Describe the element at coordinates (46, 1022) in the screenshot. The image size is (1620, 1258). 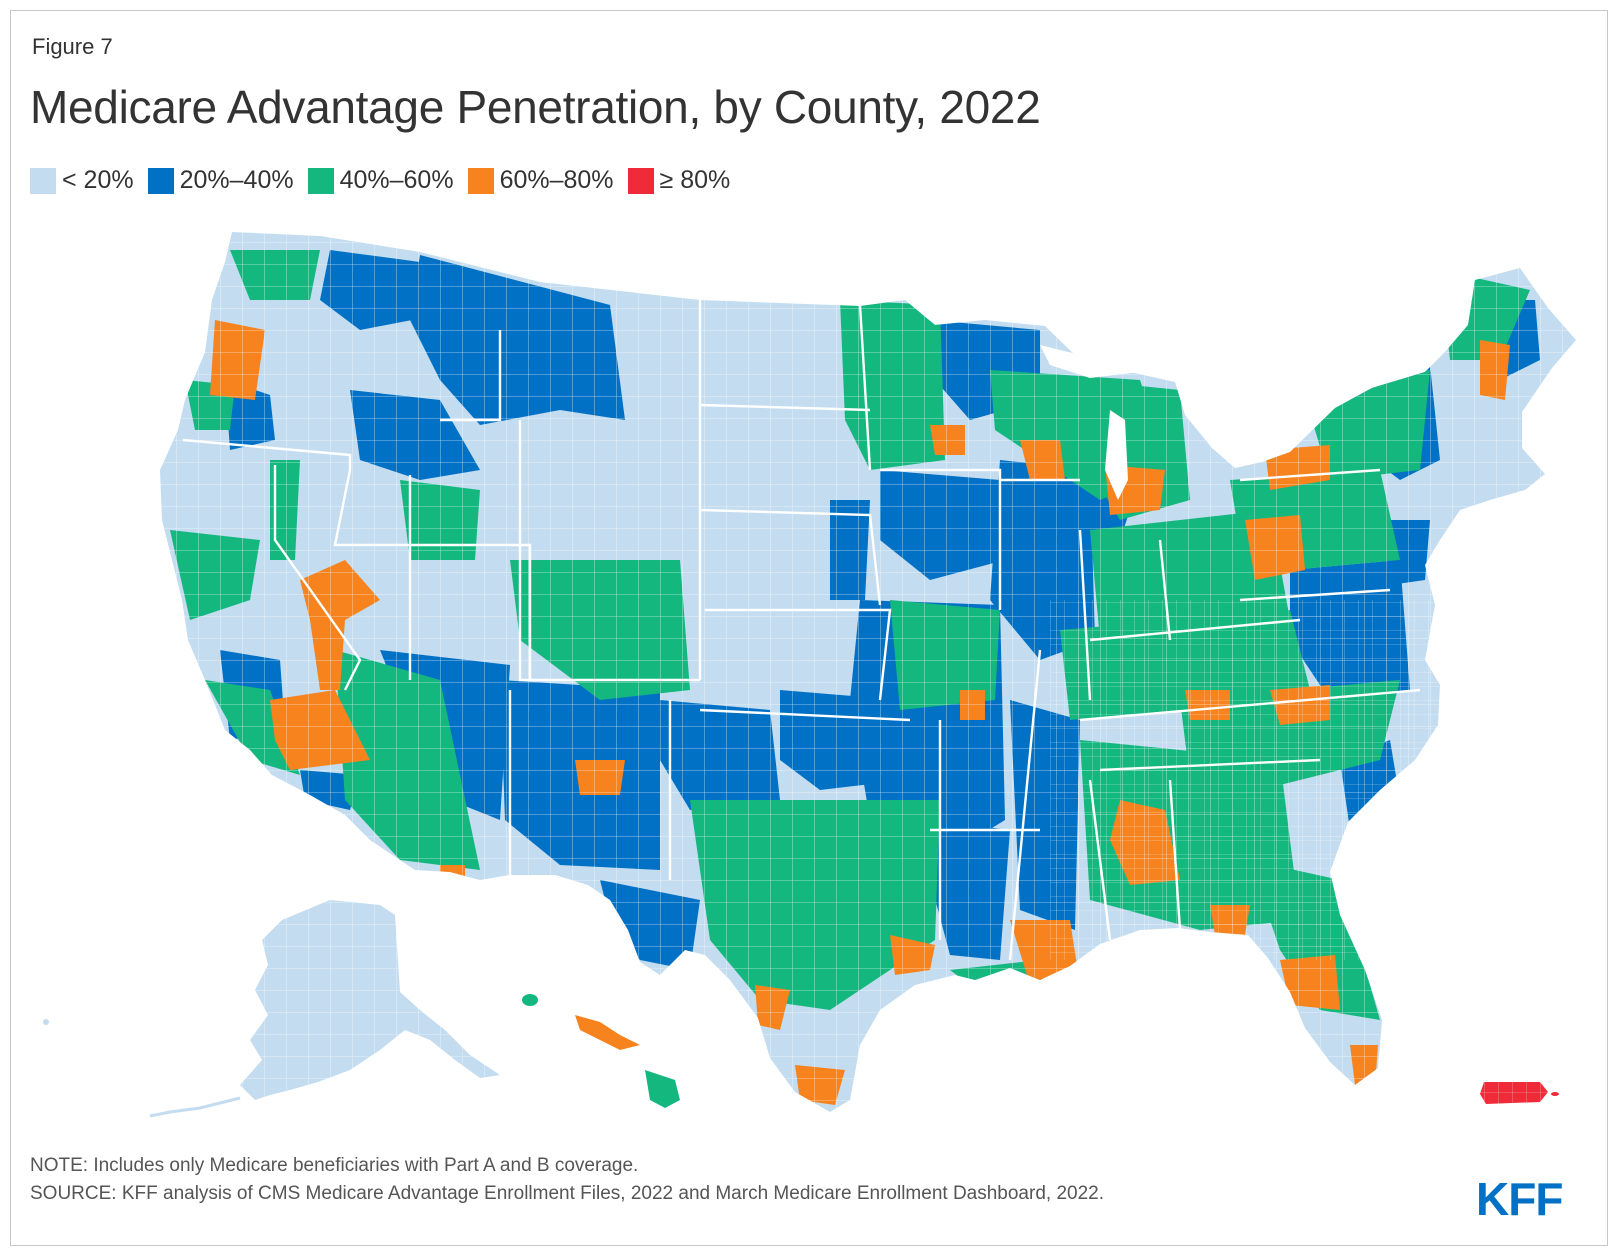
I see `alaska-islet` at that location.